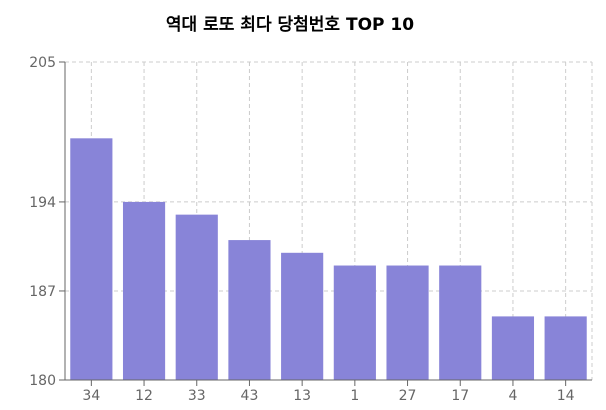 The width and height of the screenshot is (606, 410). What do you see at coordinates (408, 396) in the screenshot?
I see `x-tick-label-27: 27` at bounding box center [408, 396].